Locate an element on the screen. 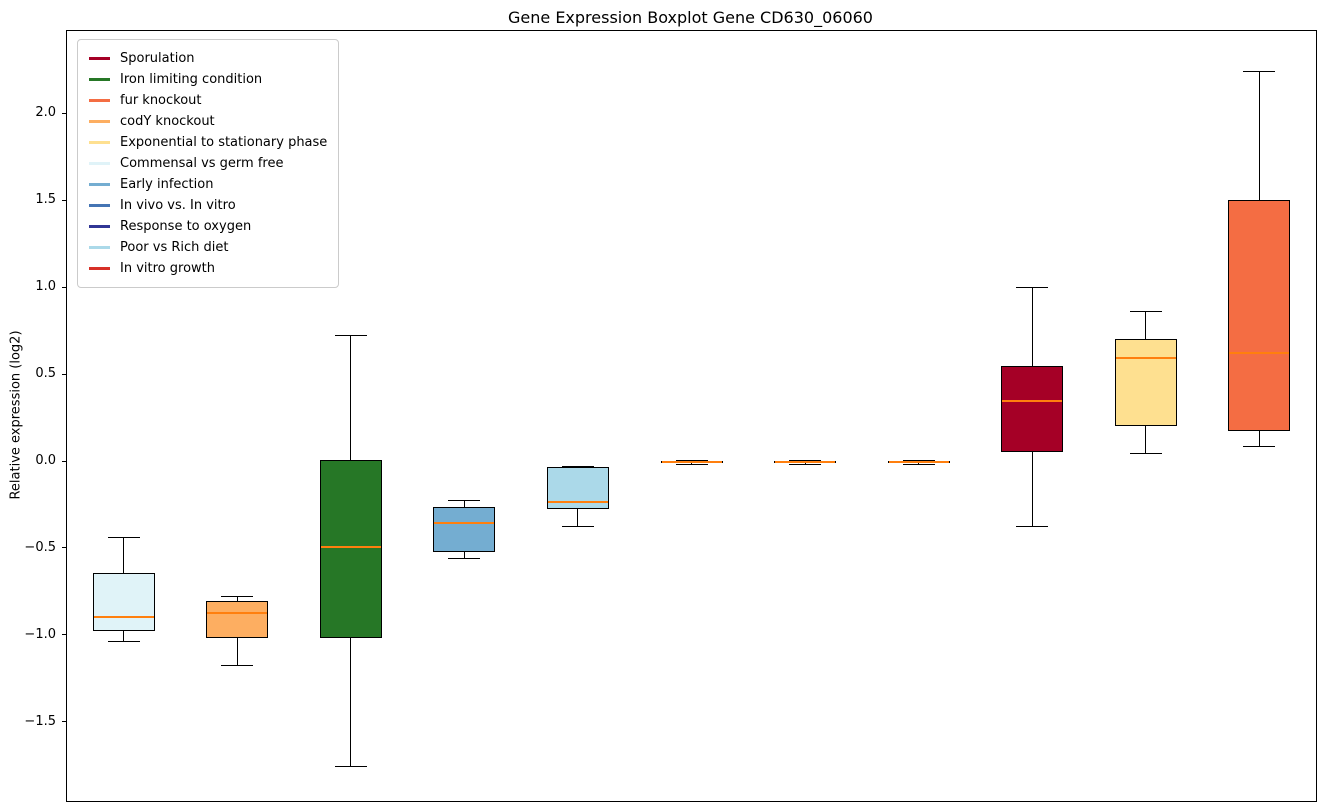 This screenshot has width=1322, height=812. box-commensal-vs-germ-free is located at coordinates (123, 602).